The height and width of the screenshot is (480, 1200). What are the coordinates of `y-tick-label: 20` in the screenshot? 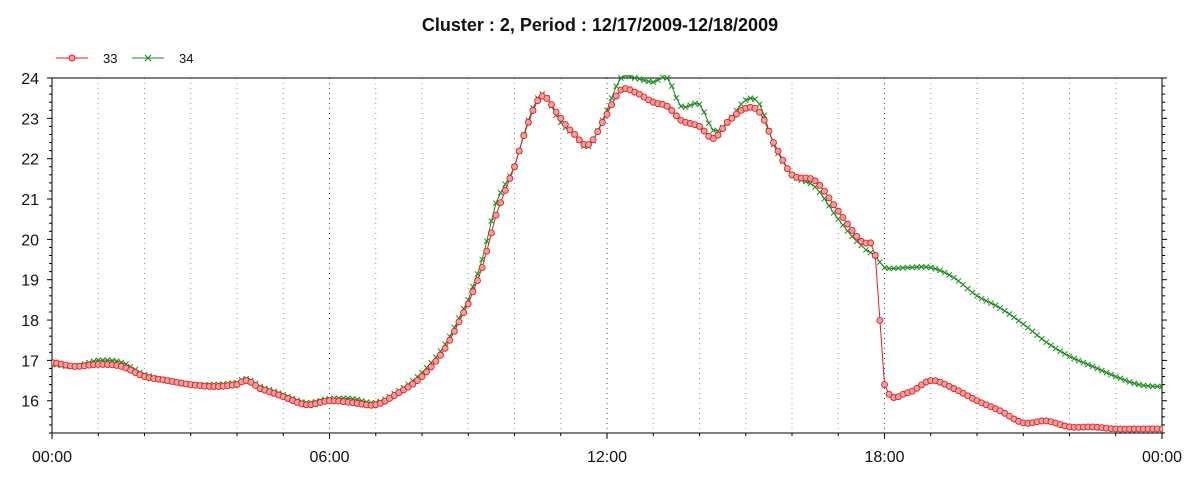 It's located at (30, 240).